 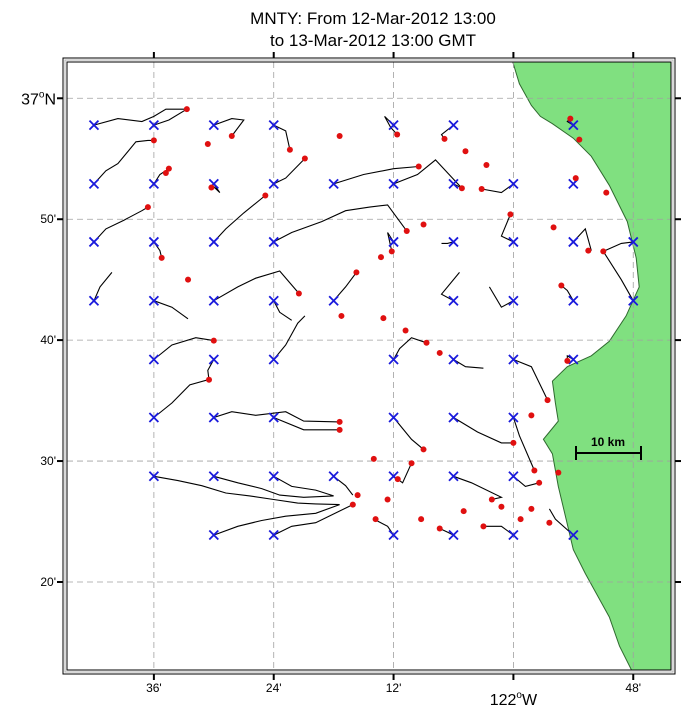 What do you see at coordinates (608, 442) in the screenshot?
I see `scale-bar-label: 10 km` at bounding box center [608, 442].